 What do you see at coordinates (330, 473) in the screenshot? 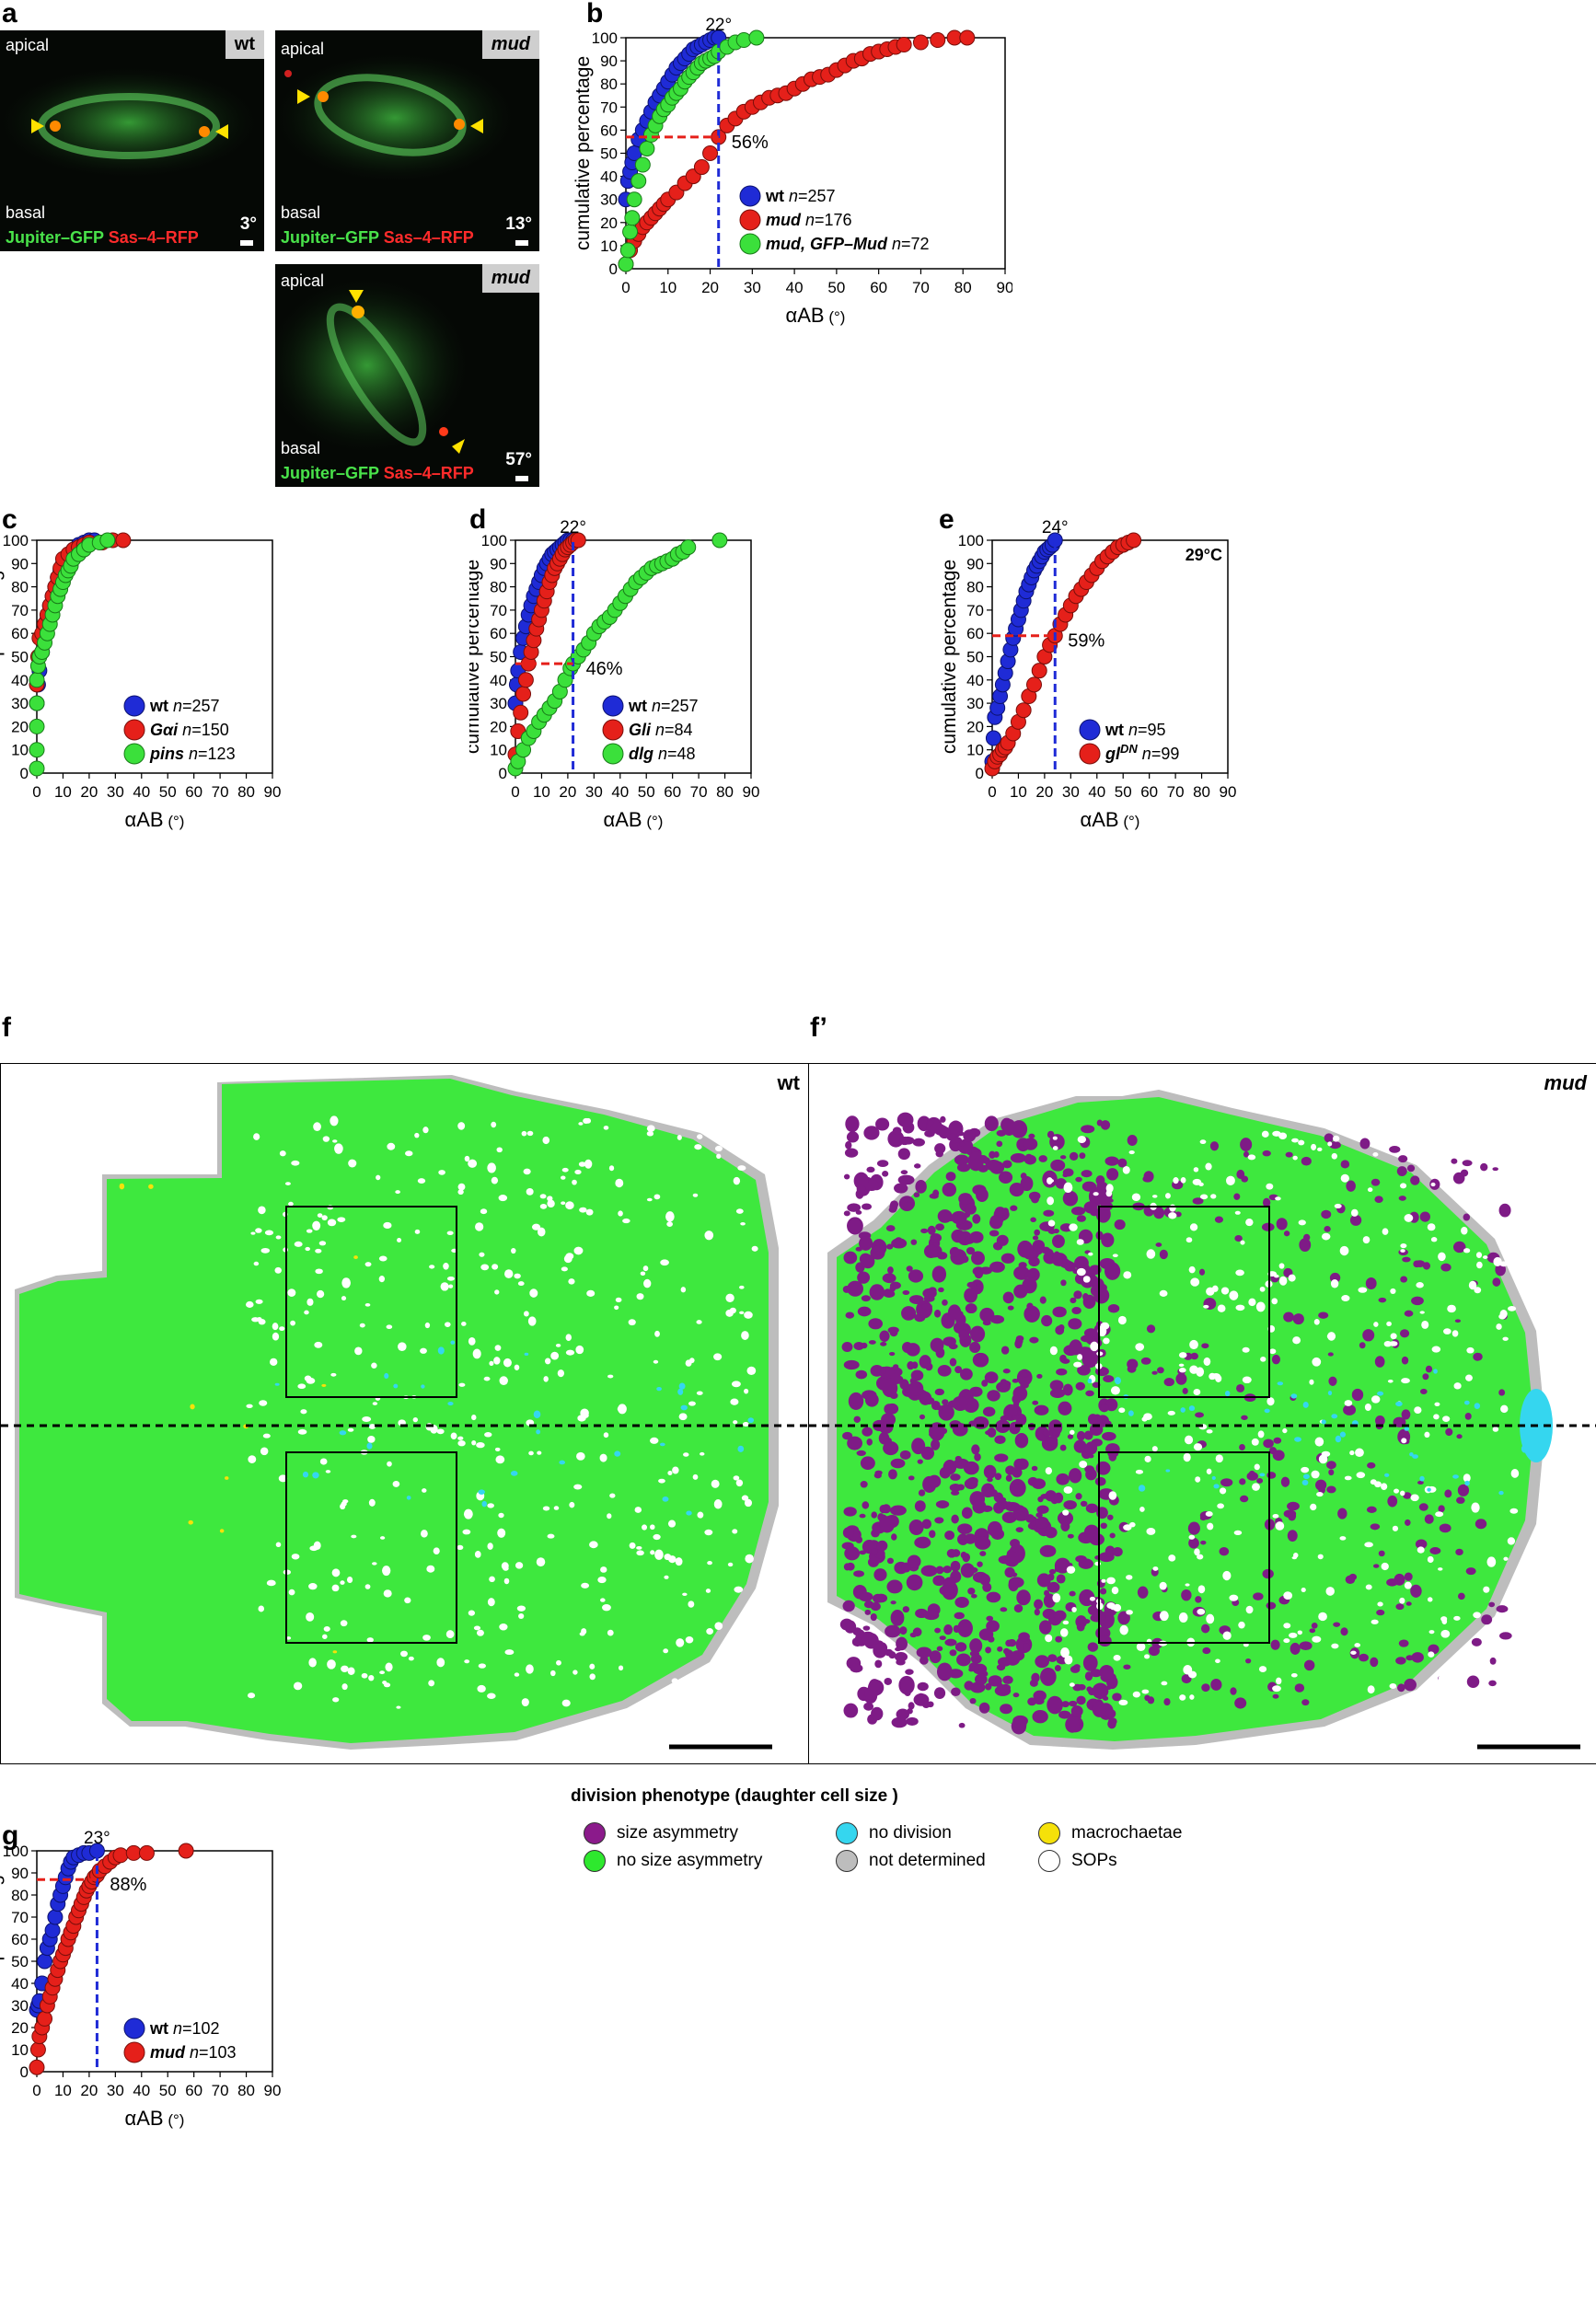
I see `green-channel-label: Jupiter–GFP` at bounding box center [330, 473].